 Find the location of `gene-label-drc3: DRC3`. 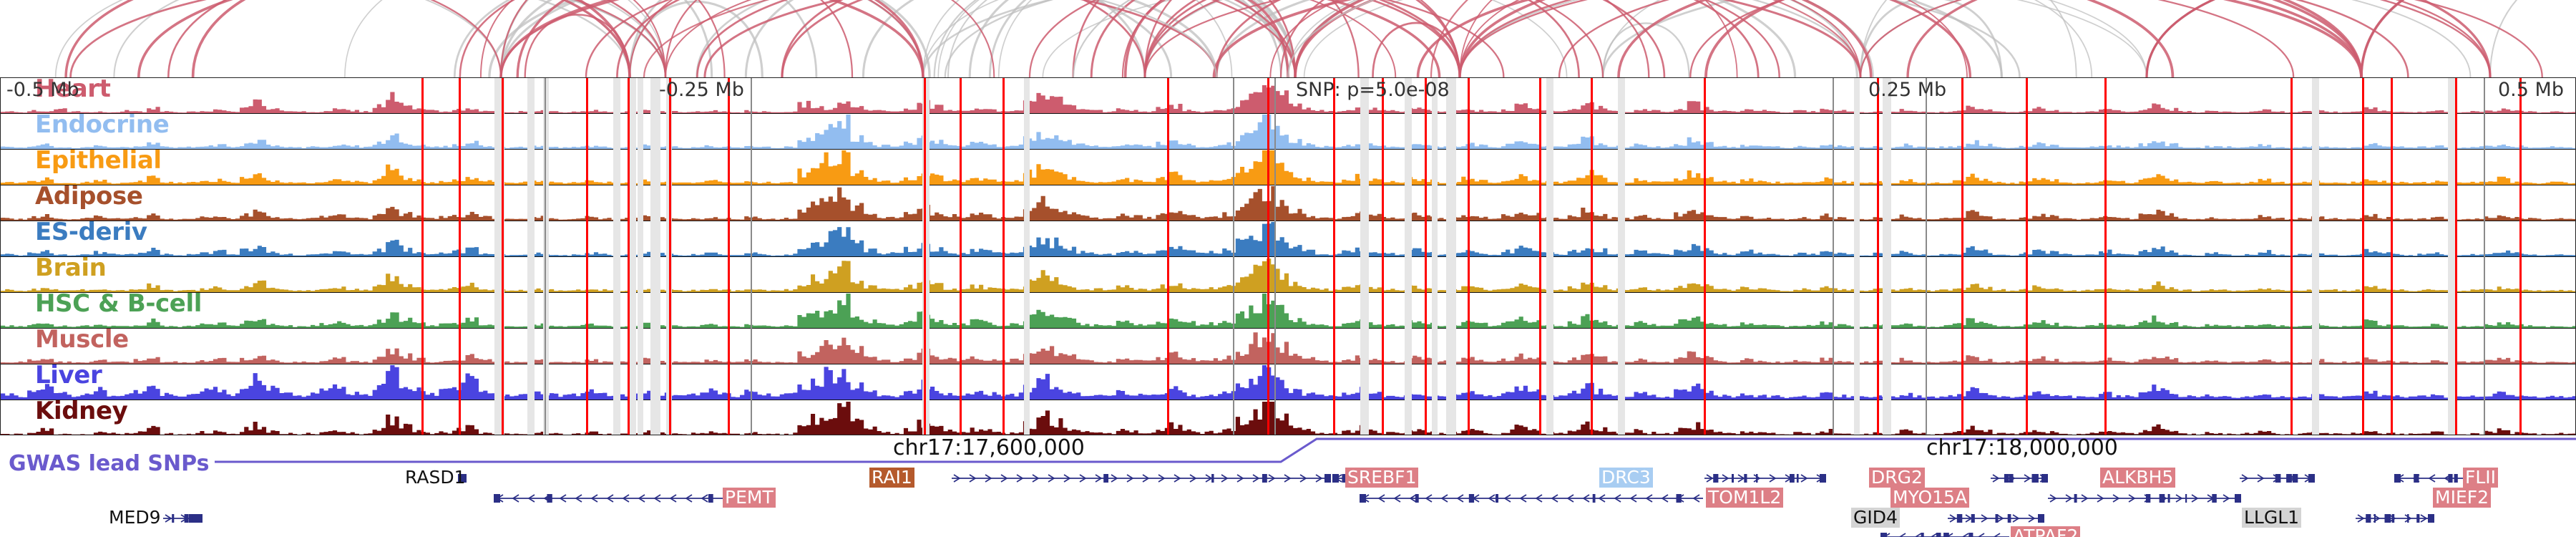

gene-label-drc3: DRC3 is located at coordinates (1626, 478).